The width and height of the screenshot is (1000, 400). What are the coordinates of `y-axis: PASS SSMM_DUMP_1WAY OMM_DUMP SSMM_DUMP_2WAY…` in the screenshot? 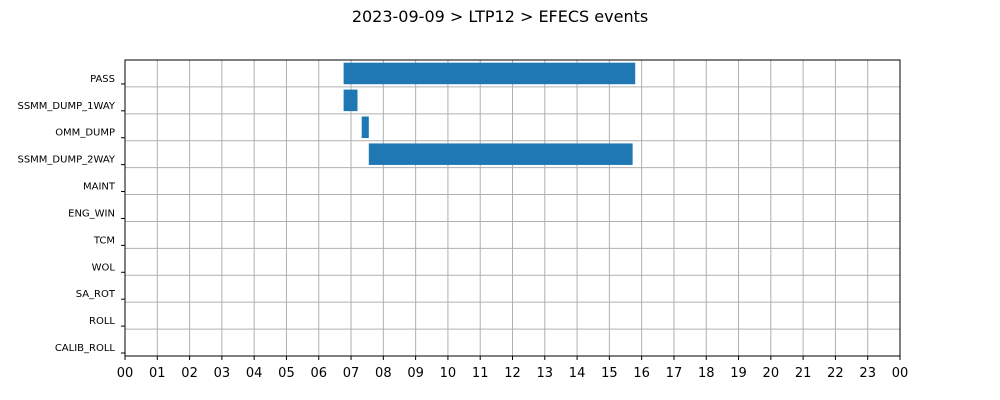 It's located at (71, 214).